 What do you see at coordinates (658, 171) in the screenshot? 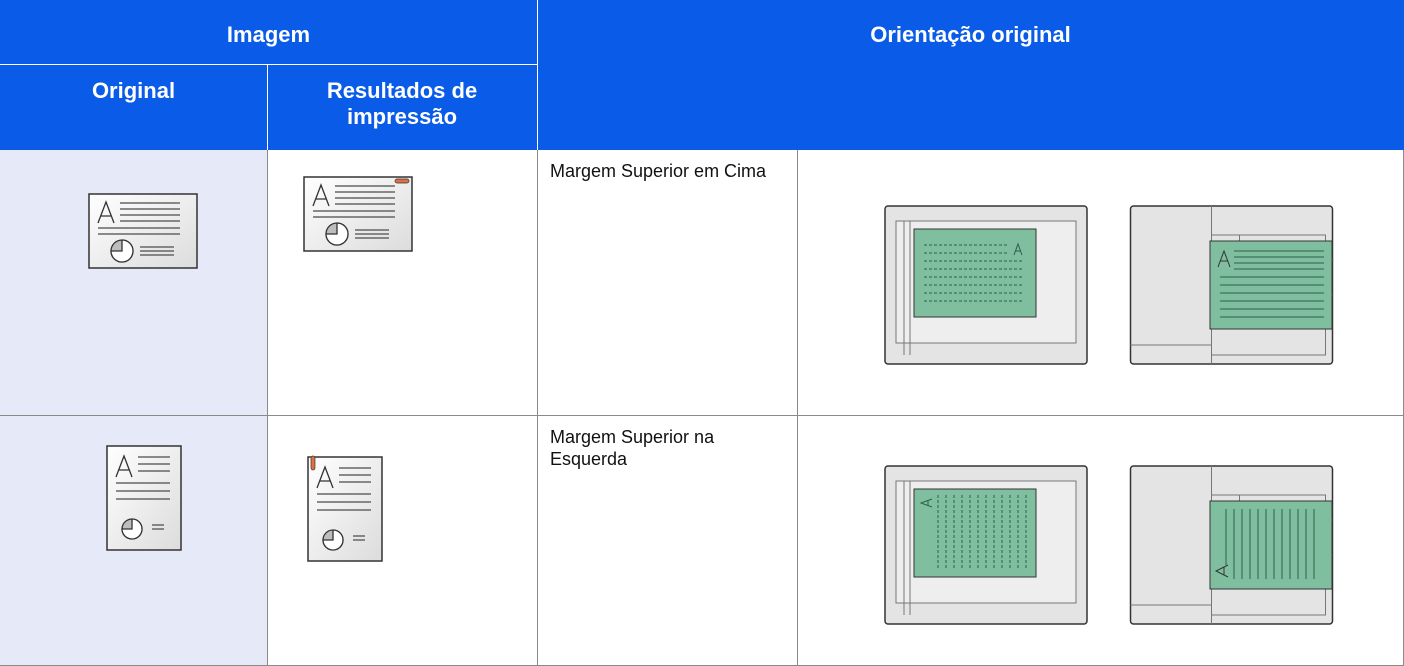
I see `orientation-label: Margem Superior em Cima` at bounding box center [658, 171].